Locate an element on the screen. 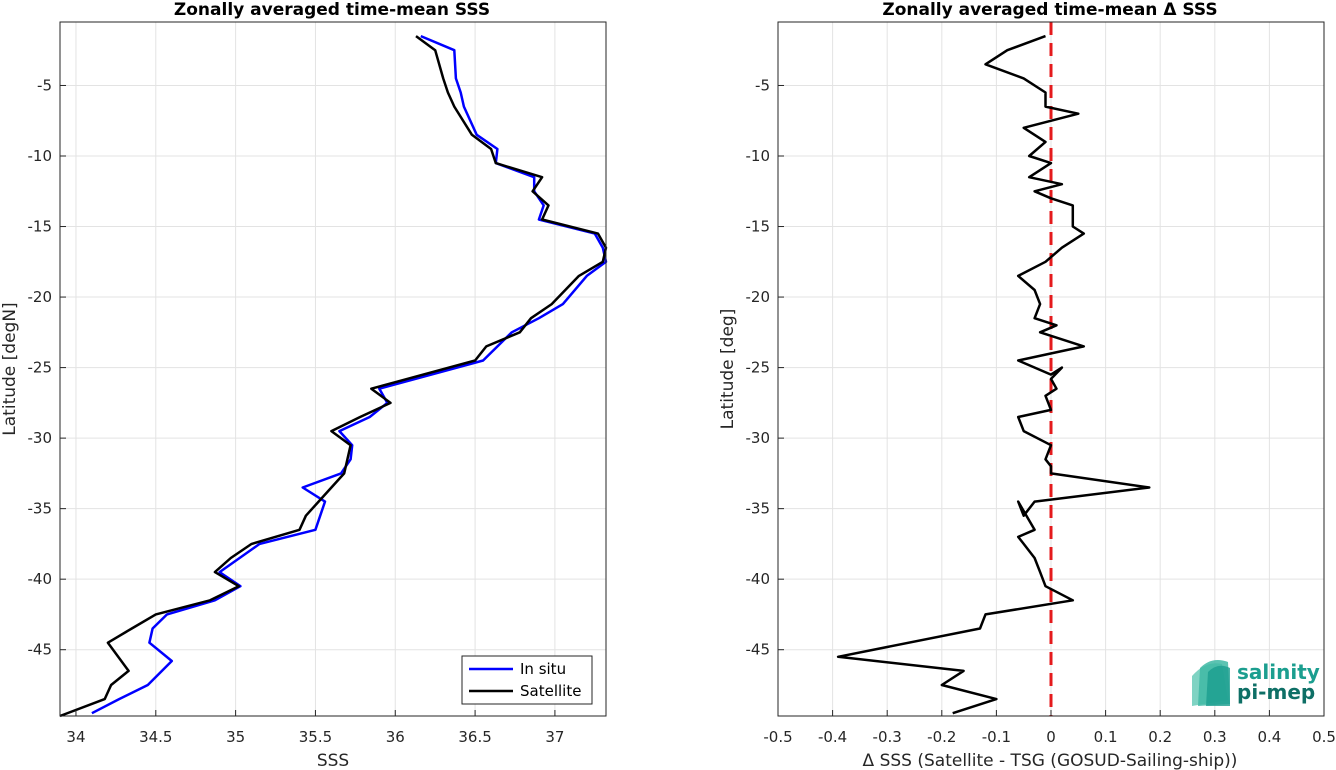 Image resolution: width=1336 pixels, height=770 pixels. delta-sss-chart-title: Zonally averaged time-mean Δ SSS is located at coordinates (1049, 10).